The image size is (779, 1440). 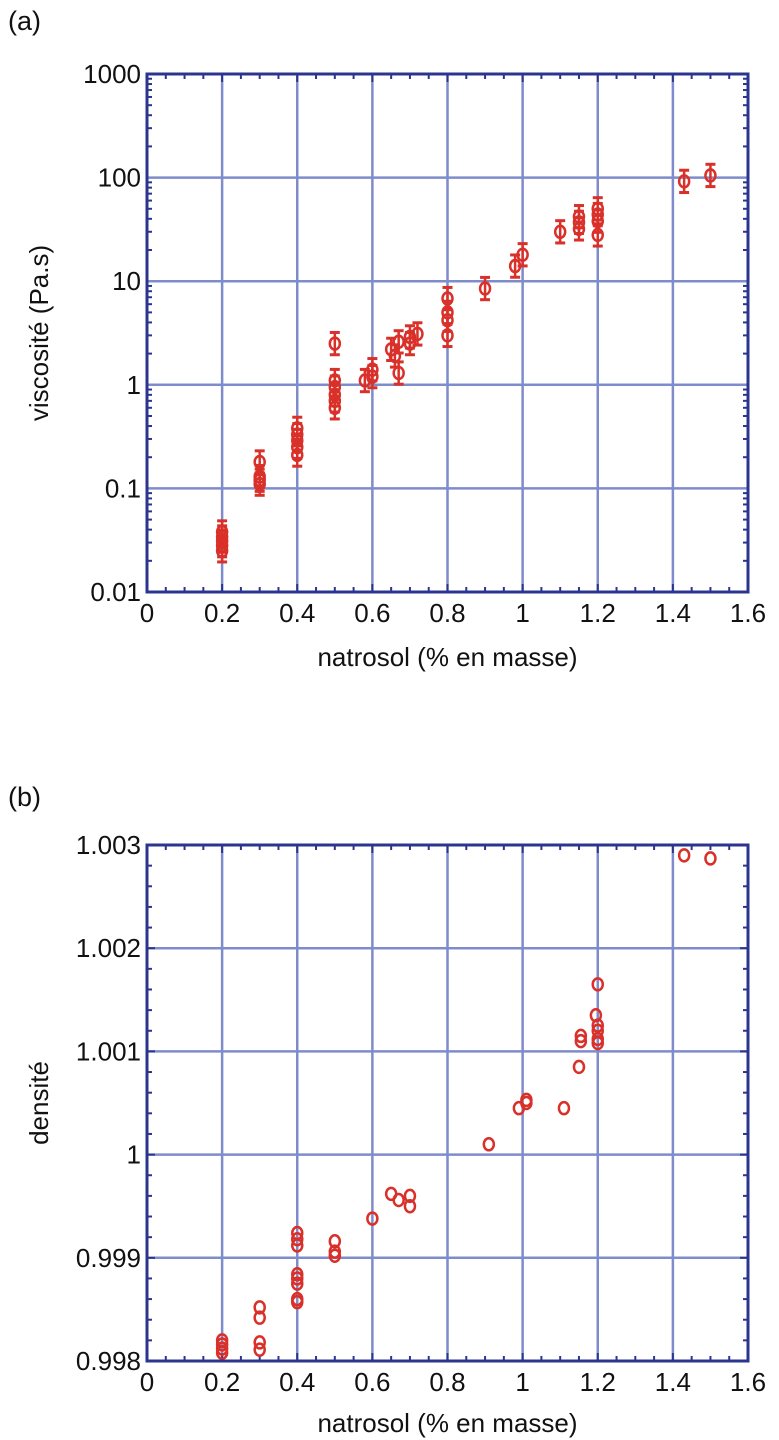 What do you see at coordinates (108, 1258) in the screenshot?
I see `panel-b-y-tick-label: 0.999` at bounding box center [108, 1258].